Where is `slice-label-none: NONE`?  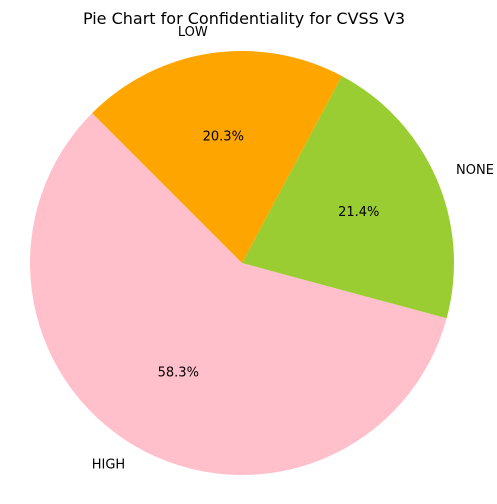 slice-label-none: NONE is located at coordinates (475, 170).